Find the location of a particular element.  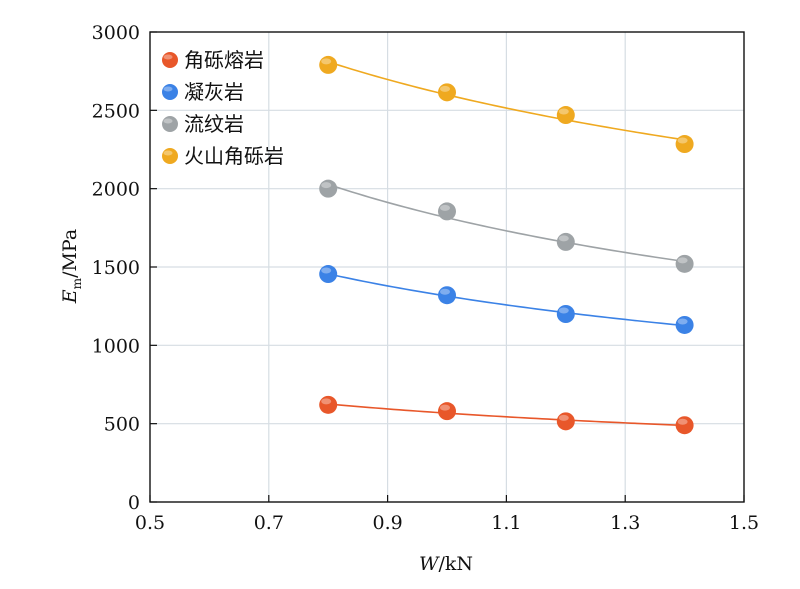

x-tick-label: 1.3 is located at coordinates (625, 523).